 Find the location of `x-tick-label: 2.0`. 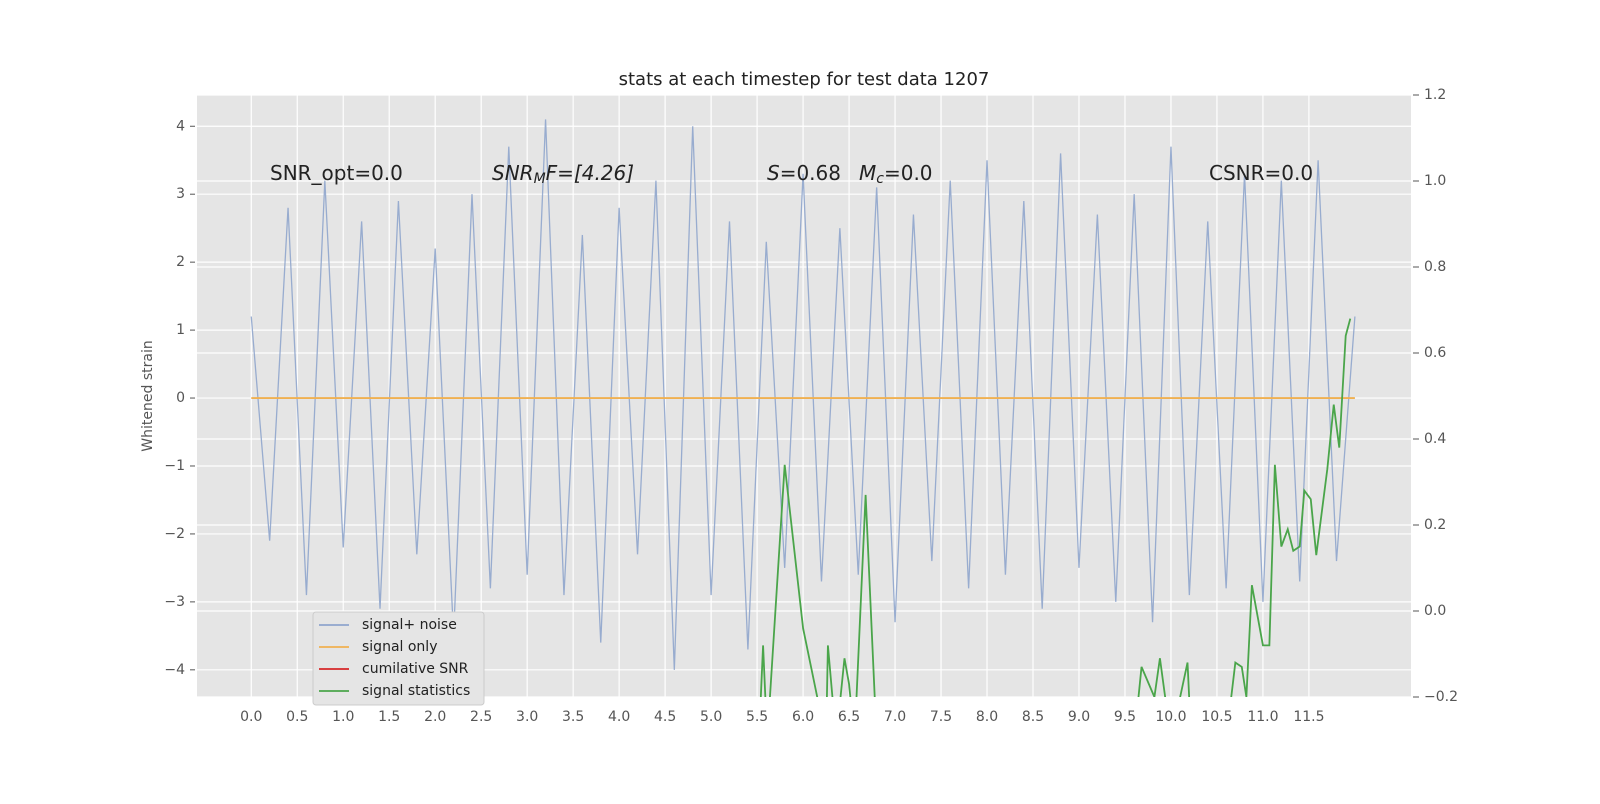

x-tick-label: 2.0 is located at coordinates (435, 717).